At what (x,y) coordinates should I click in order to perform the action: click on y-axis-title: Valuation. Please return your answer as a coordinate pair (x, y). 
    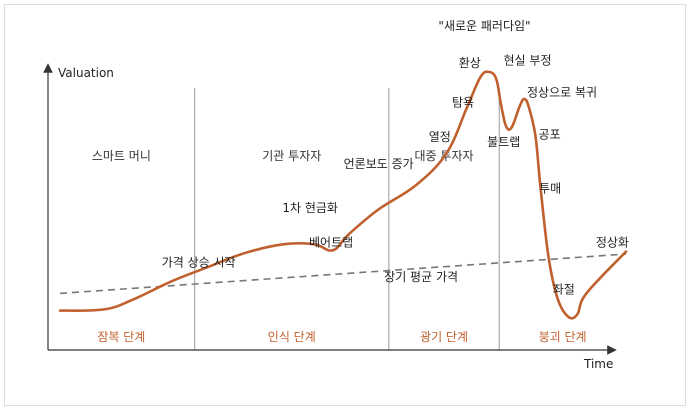
    Looking at the image, I should click on (86, 73).